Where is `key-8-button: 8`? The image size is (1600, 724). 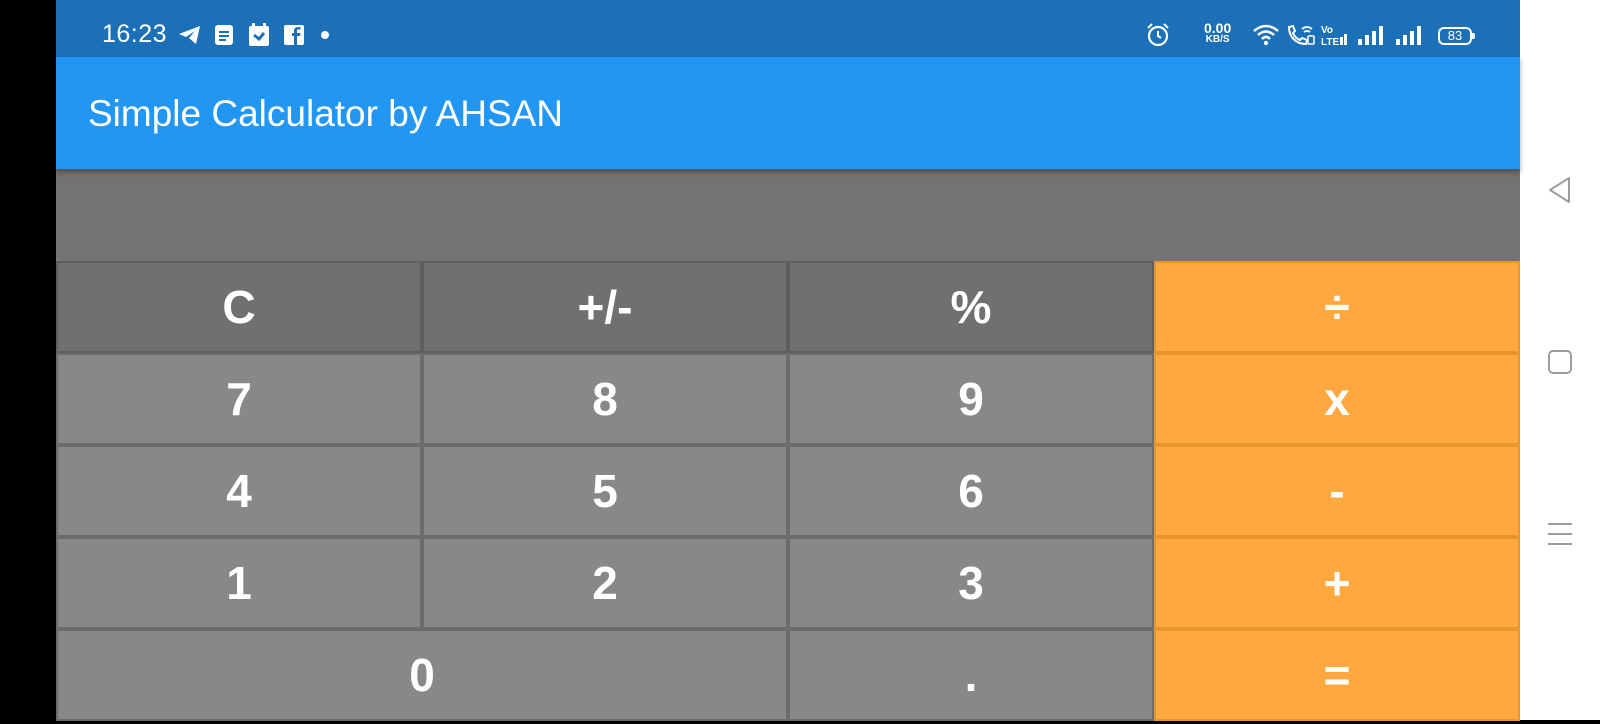
key-8-button: 8 is located at coordinates (605, 399).